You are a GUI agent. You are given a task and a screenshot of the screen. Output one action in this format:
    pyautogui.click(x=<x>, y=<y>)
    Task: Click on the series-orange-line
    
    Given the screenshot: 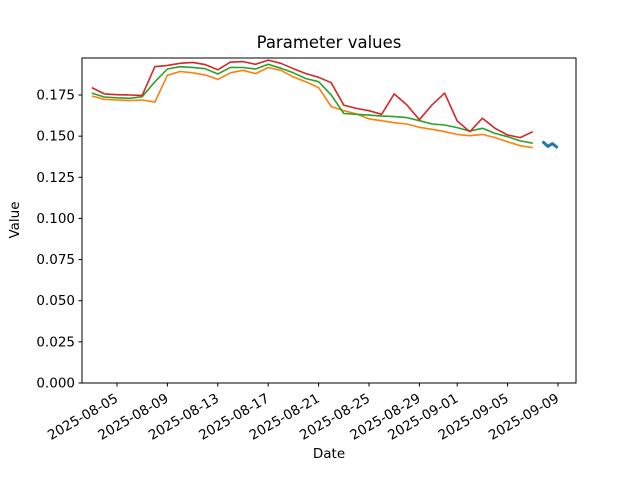 What is the action you would take?
    pyautogui.click(x=312, y=107)
    